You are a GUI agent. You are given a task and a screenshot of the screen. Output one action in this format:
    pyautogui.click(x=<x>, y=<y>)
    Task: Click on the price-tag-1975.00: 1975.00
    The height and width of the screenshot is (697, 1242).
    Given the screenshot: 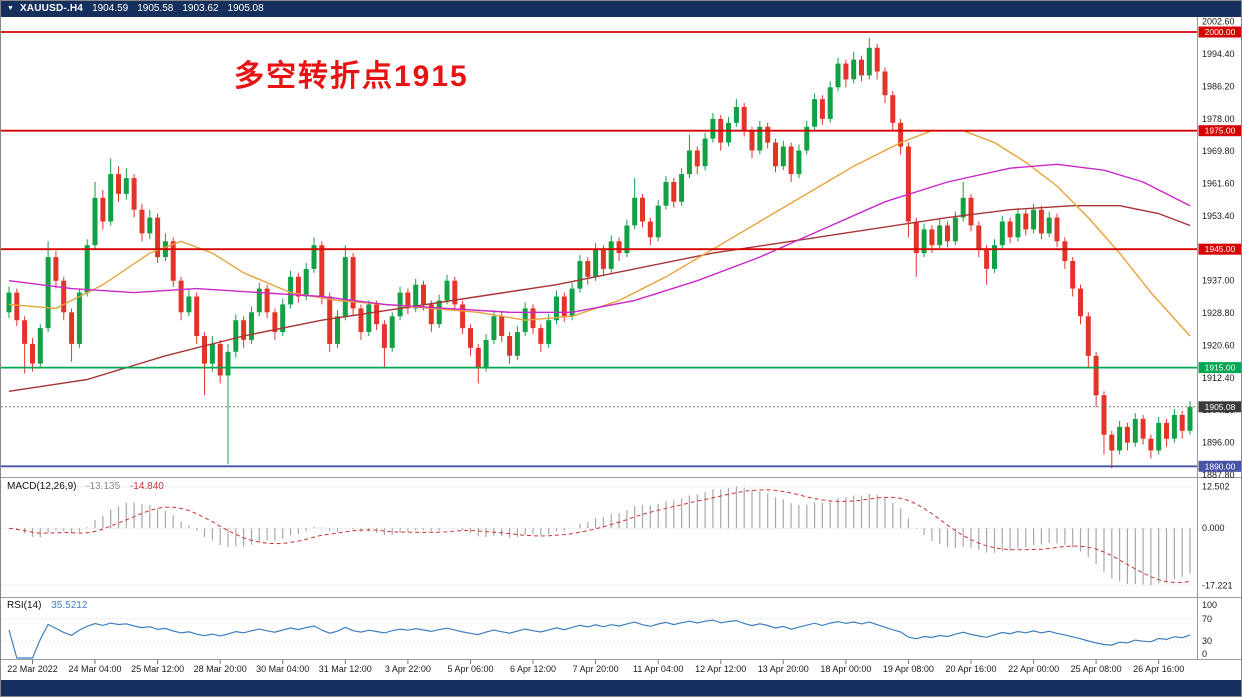 What is the action you would take?
    pyautogui.click(x=1220, y=131)
    